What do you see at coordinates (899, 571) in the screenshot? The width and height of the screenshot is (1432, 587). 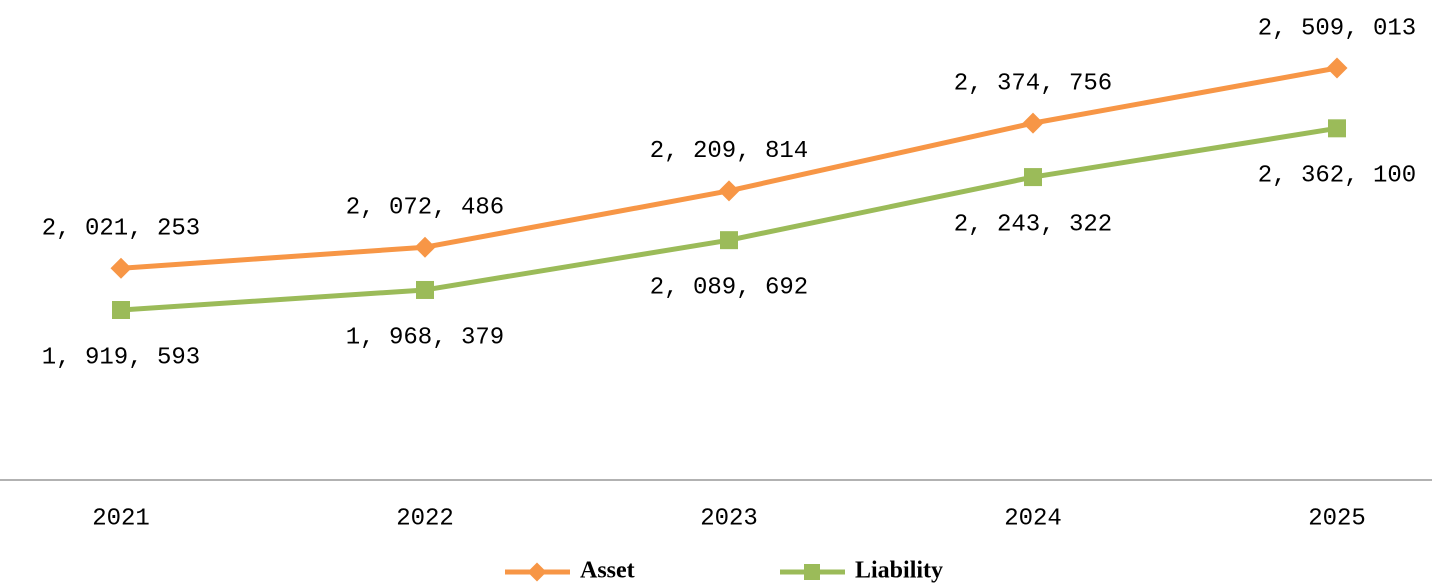 I see `legend-label: Liability` at bounding box center [899, 571].